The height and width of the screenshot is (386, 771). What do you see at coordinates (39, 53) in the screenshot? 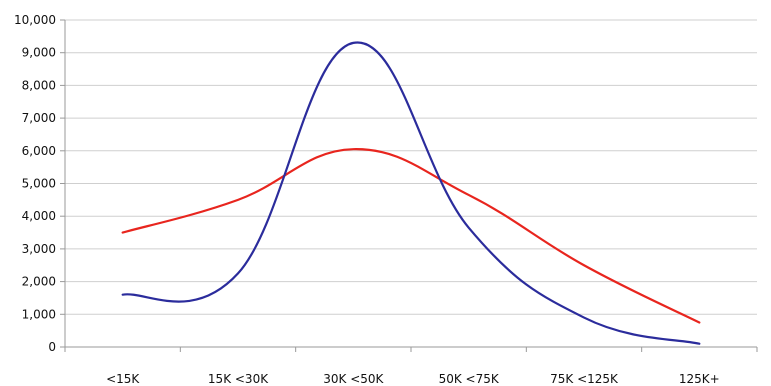
I see `y-tick-label: 9,000` at bounding box center [39, 53].